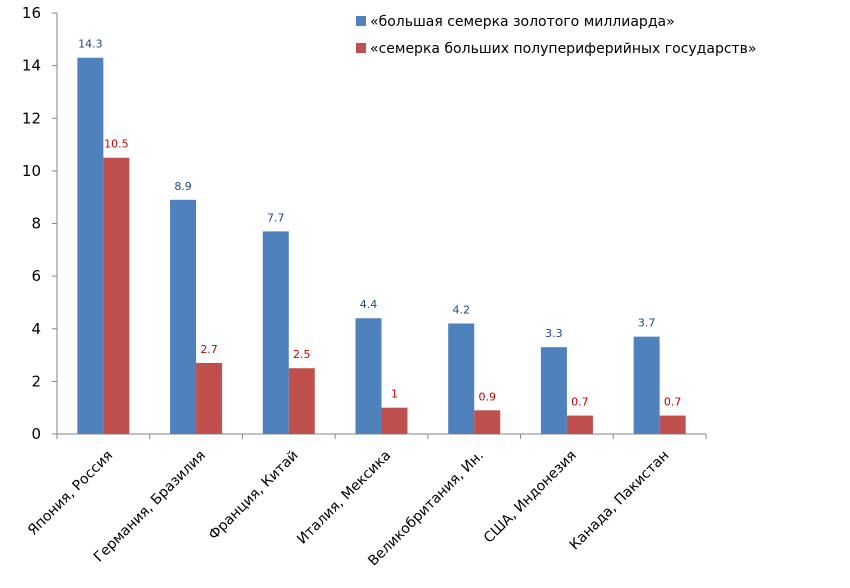  I want to click on data-label: 4.4, so click(369, 304).